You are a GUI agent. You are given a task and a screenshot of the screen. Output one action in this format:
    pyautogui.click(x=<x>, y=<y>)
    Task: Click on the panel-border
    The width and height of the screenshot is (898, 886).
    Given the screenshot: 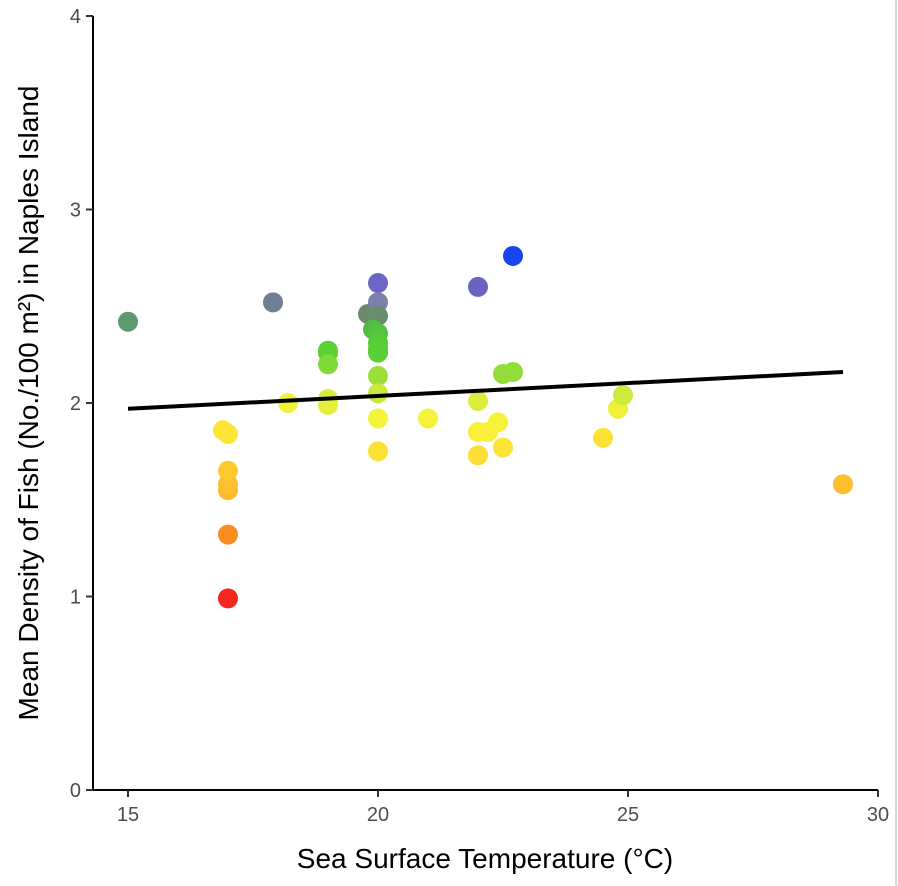 What is the action you would take?
    pyautogui.click(x=896, y=443)
    